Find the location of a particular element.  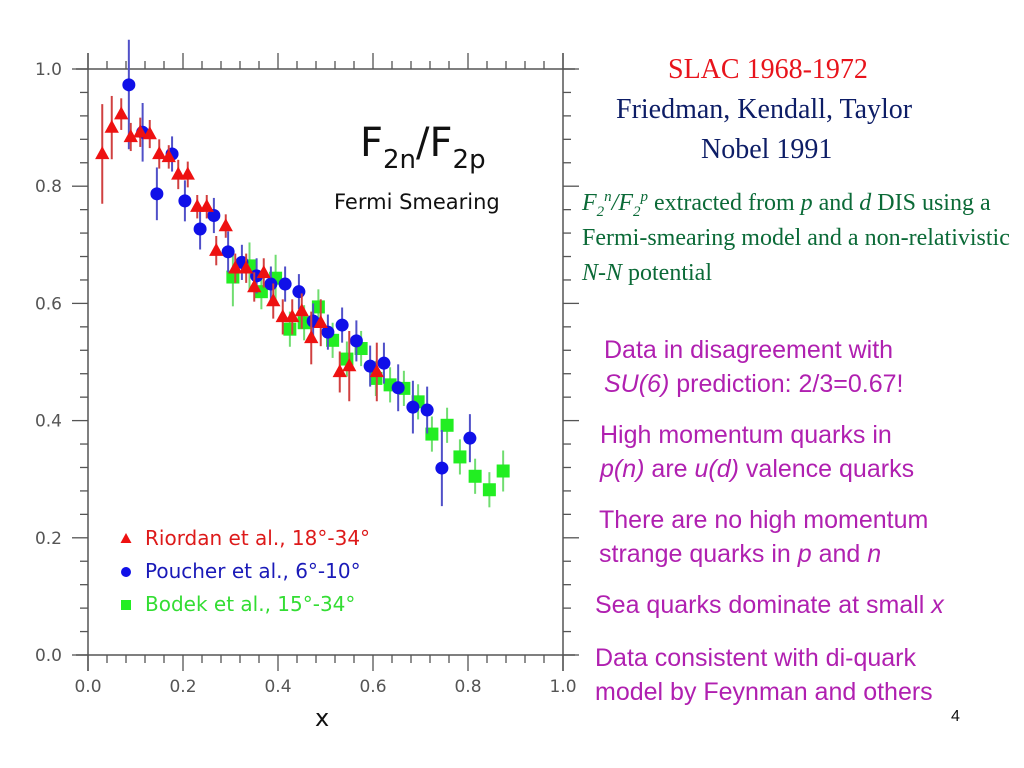

x-tick-label: 0.0 is located at coordinates (87, 687).